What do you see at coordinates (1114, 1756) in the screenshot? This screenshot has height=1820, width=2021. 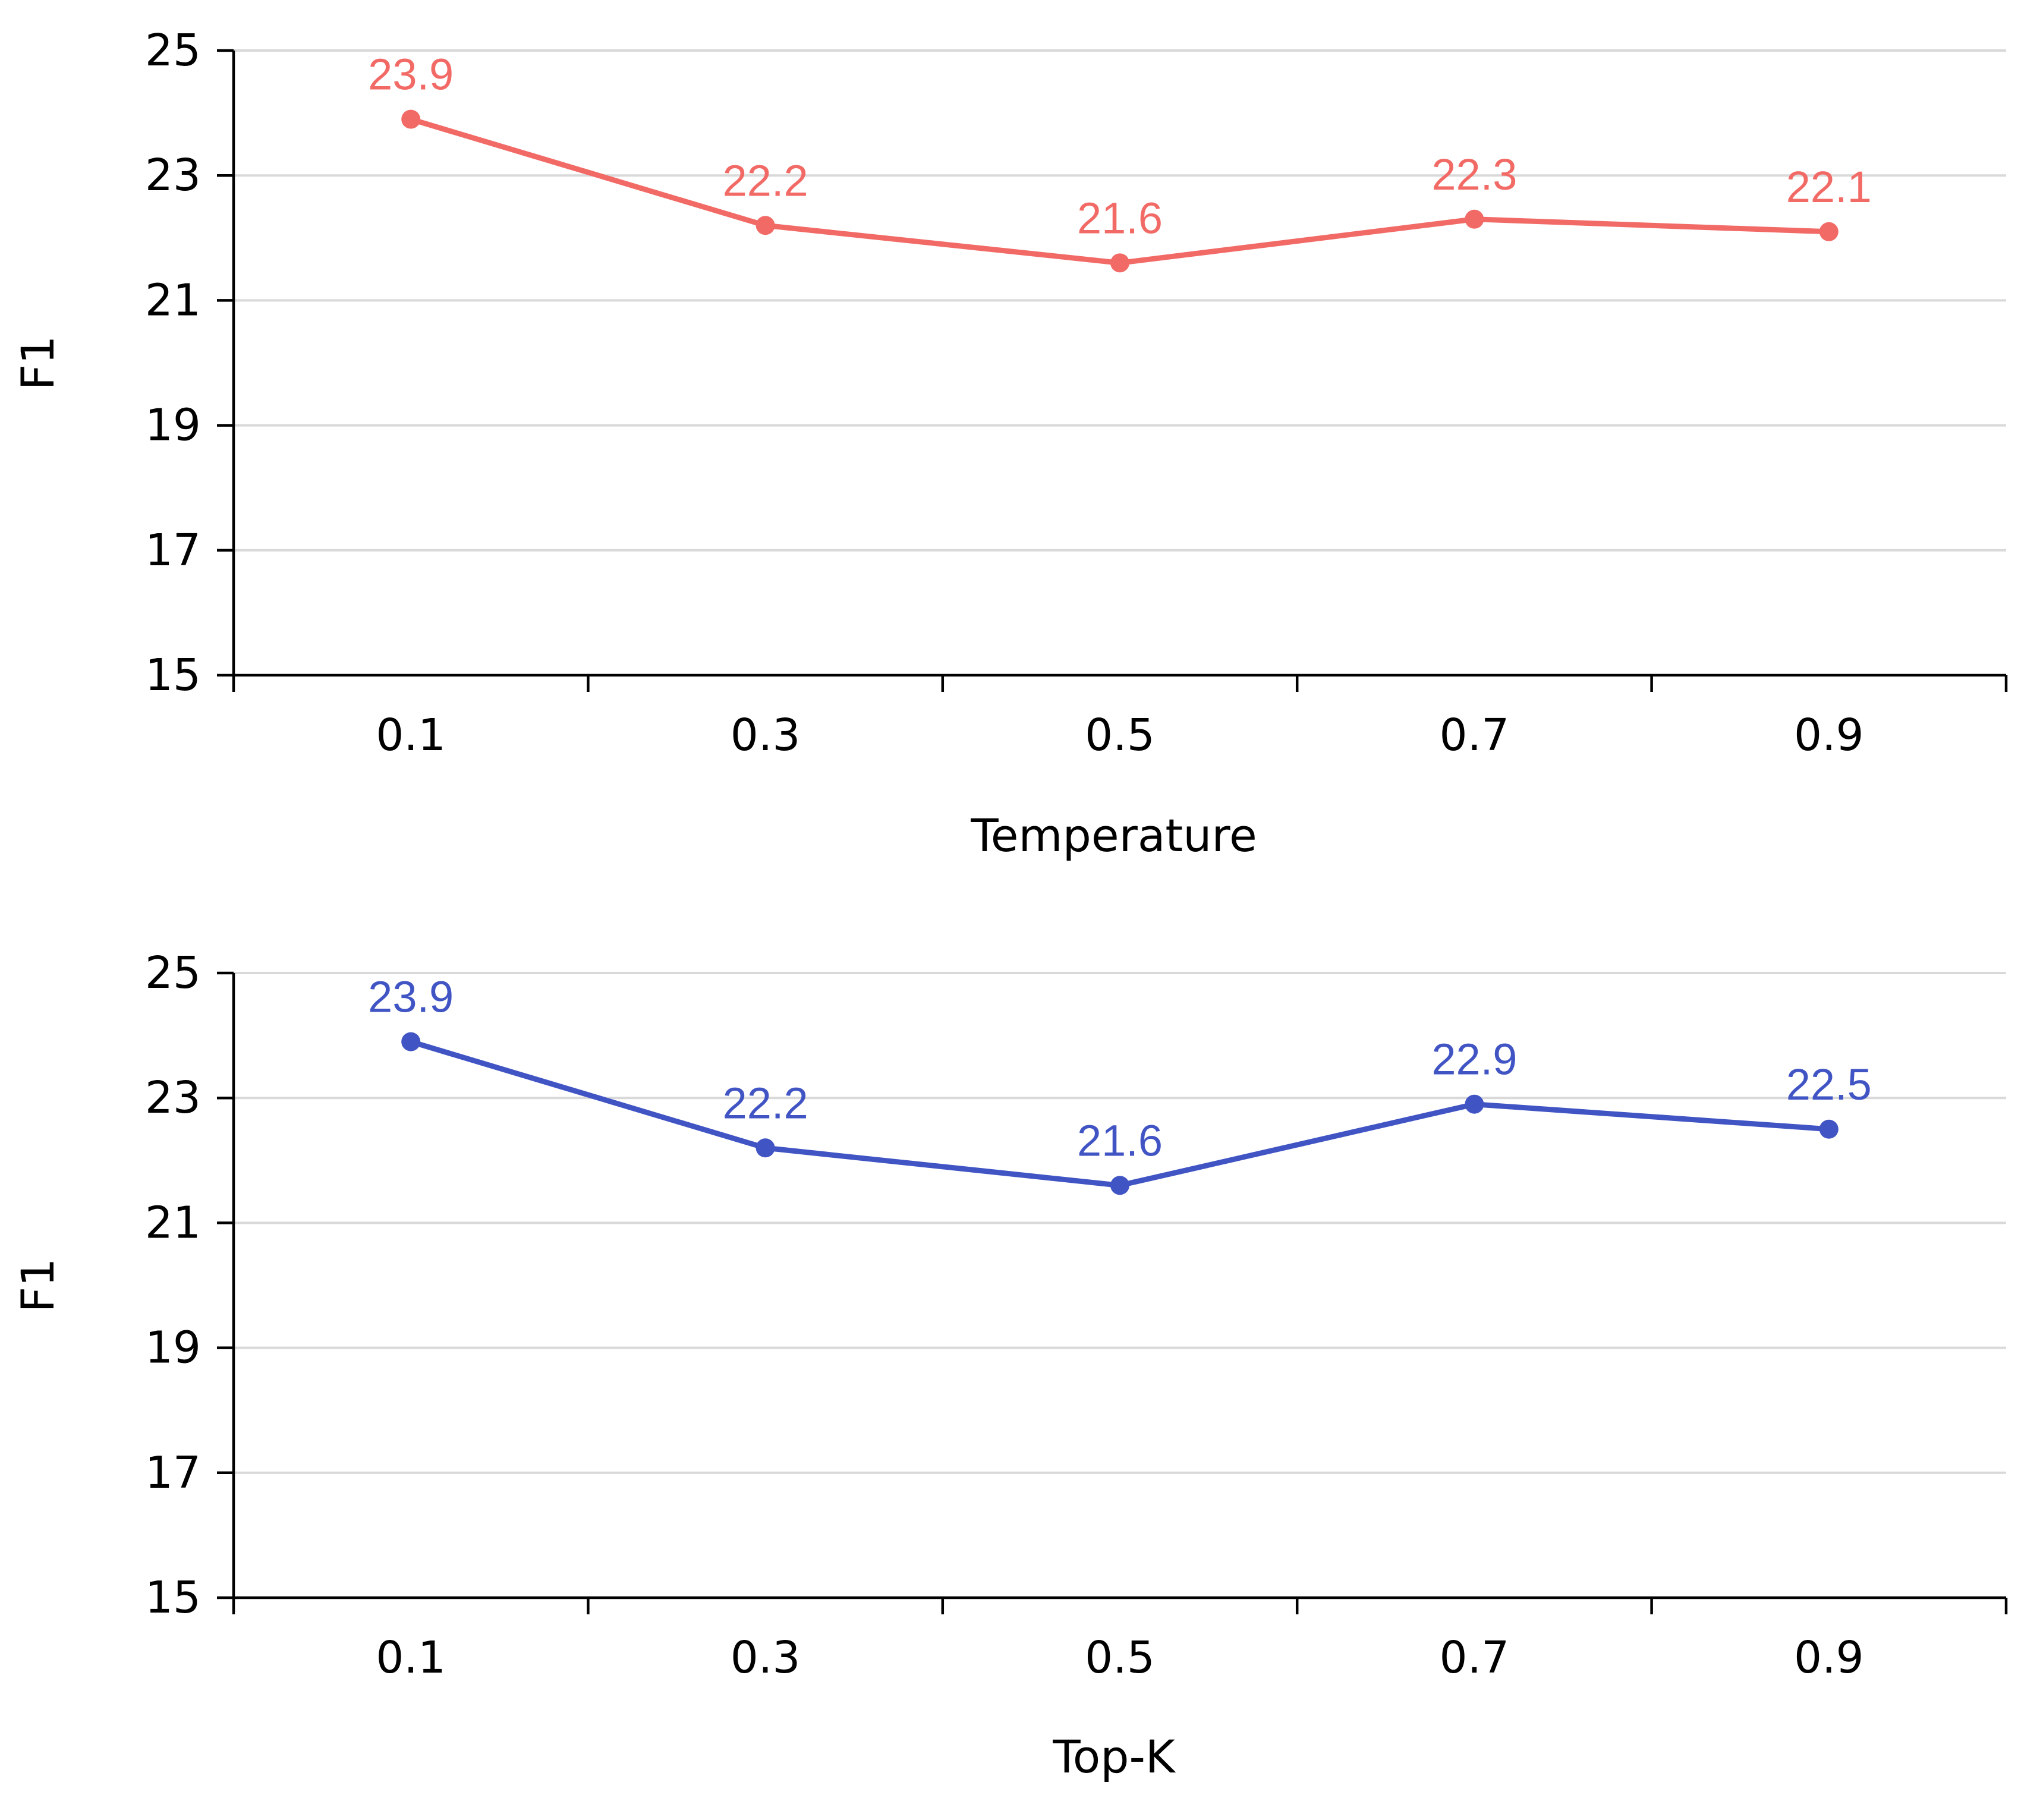 I see `x-axis-title: Top-K` at bounding box center [1114, 1756].